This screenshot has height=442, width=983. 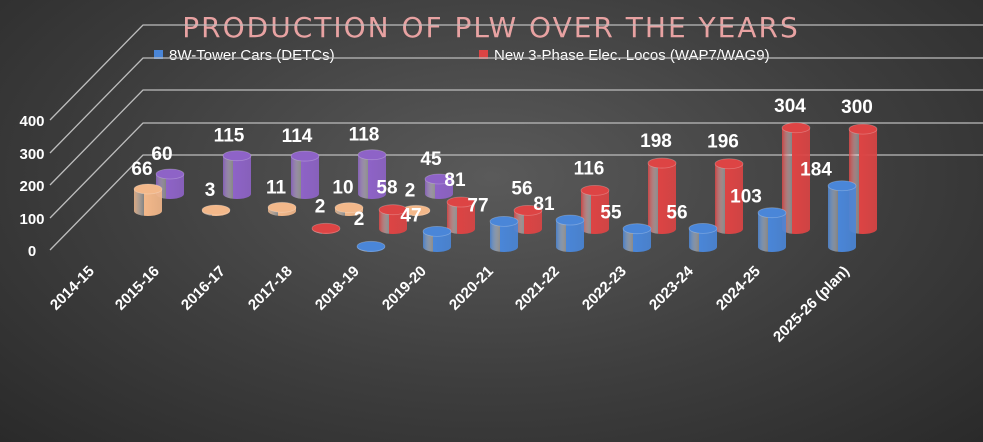 What do you see at coordinates (738, 288) in the screenshot?
I see `x-tick-label: 2024-25` at bounding box center [738, 288].